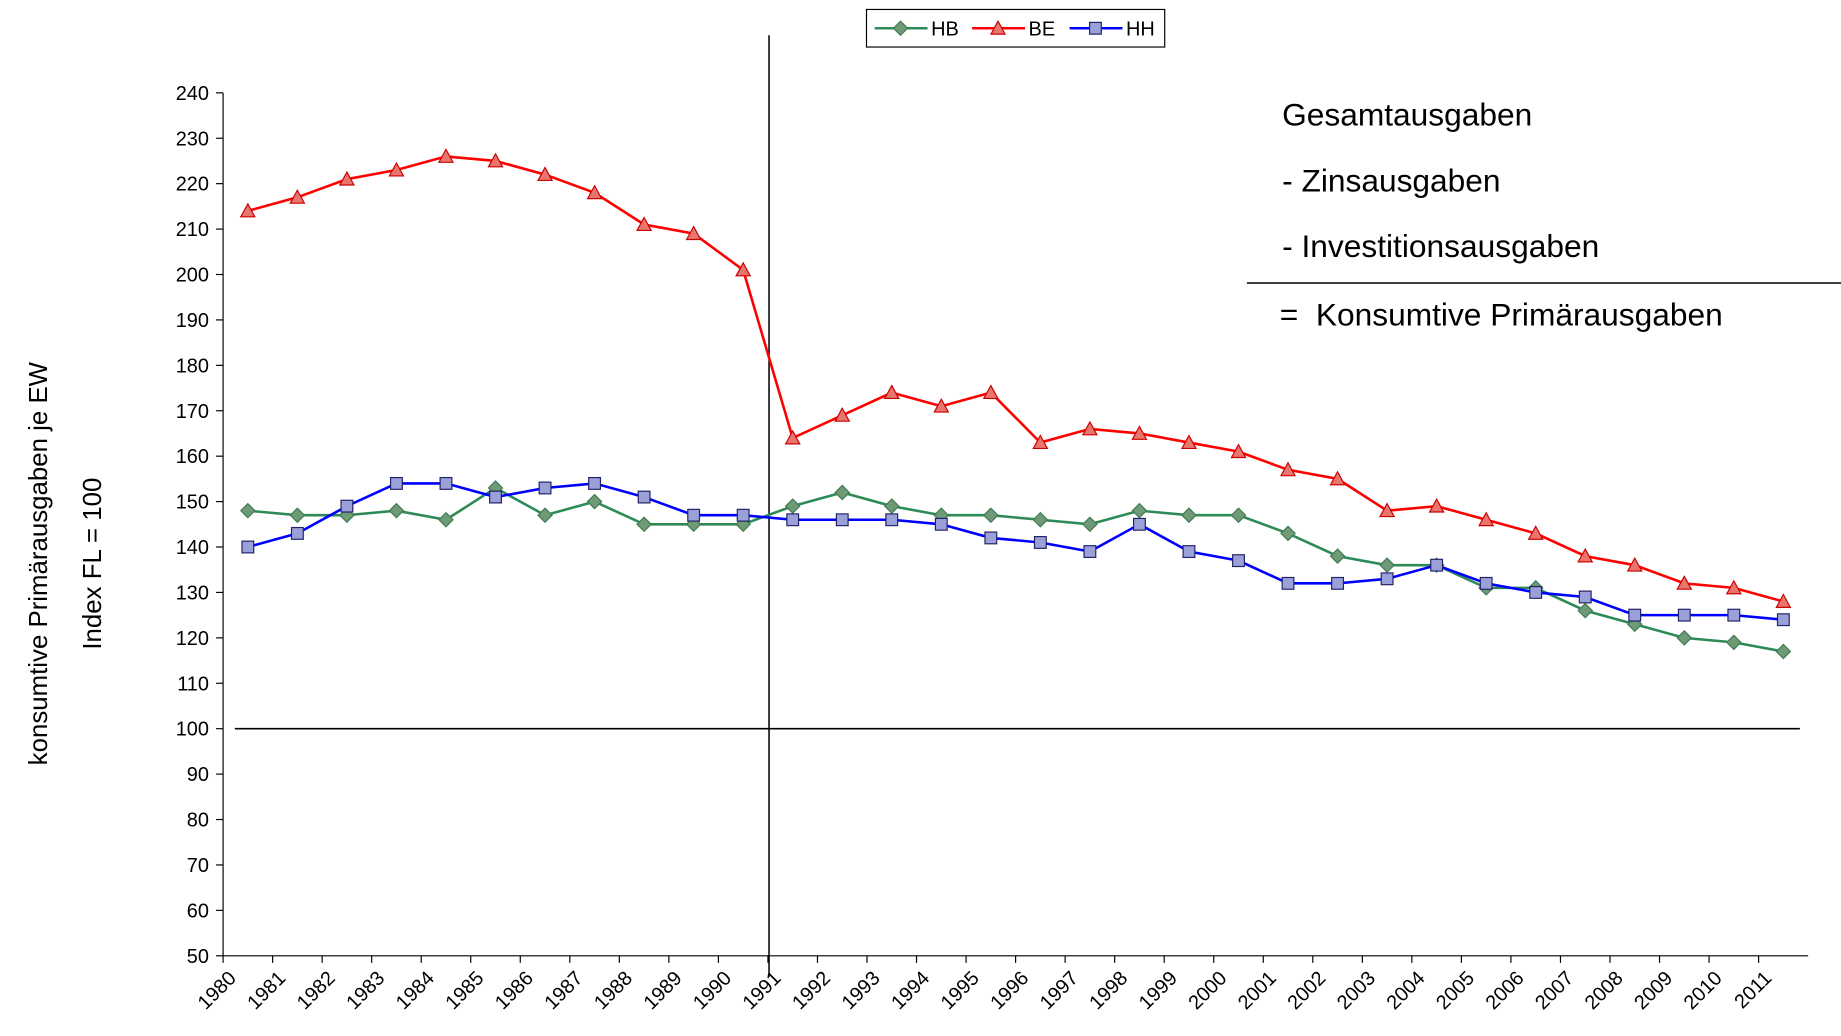 The image size is (1841, 1036). I want to click on x-tick-label: 2008, so click(1604, 990).